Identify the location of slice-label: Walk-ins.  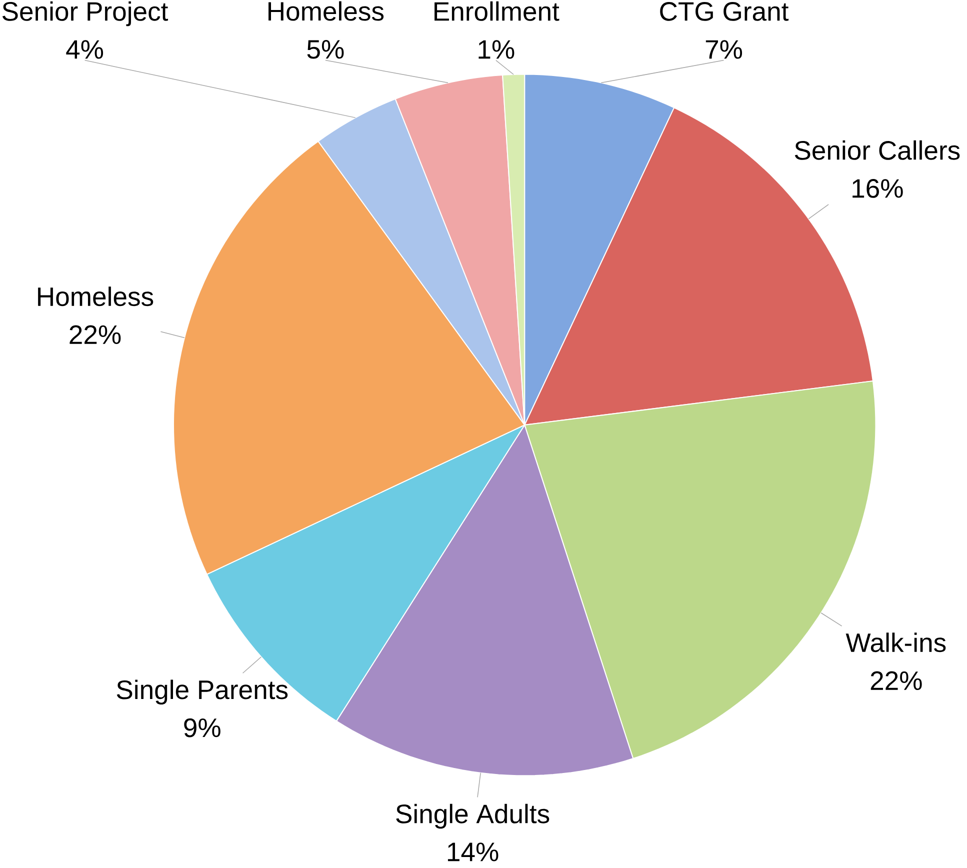
(896, 642).